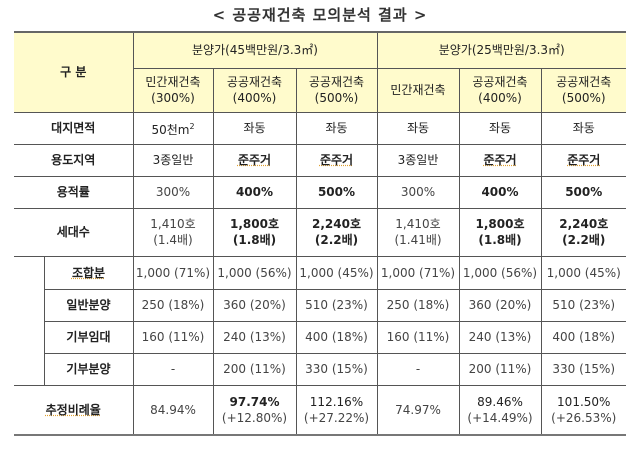 This screenshot has width=640, height=455. Describe the element at coordinates (254, 50) in the screenshot. I see `header-group-45m: 분양가(45백만원/3.3㎡)` at that location.